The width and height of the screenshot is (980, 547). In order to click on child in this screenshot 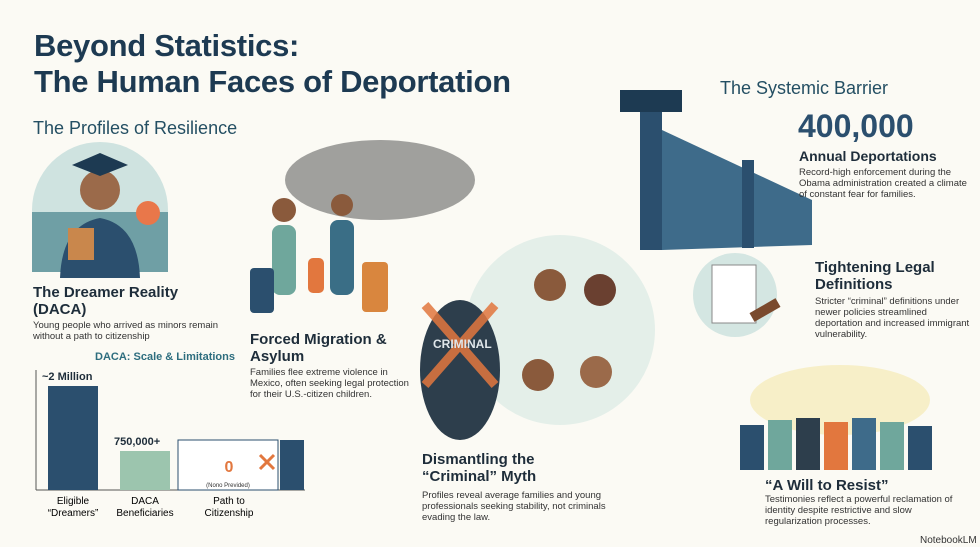, I will do `click(316, 275)`.